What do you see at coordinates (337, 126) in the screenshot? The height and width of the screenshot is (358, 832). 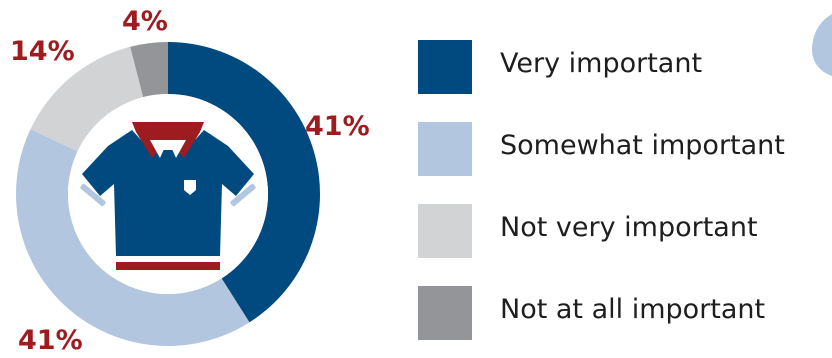 I see `slice-label-very-important: 41%` at bounding box center [337, 126].